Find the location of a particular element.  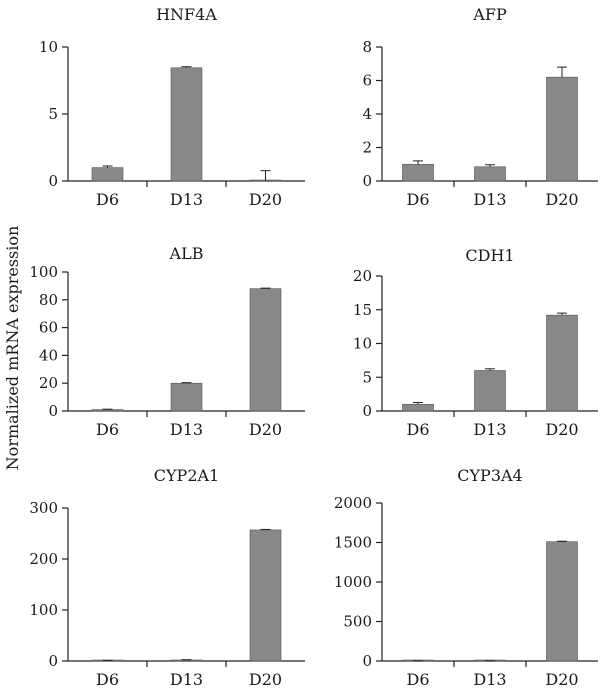

chart-panel-hnf4a: HNF4A 0 5 10 D6 D13 D20 is located at coordinates (172, 107).